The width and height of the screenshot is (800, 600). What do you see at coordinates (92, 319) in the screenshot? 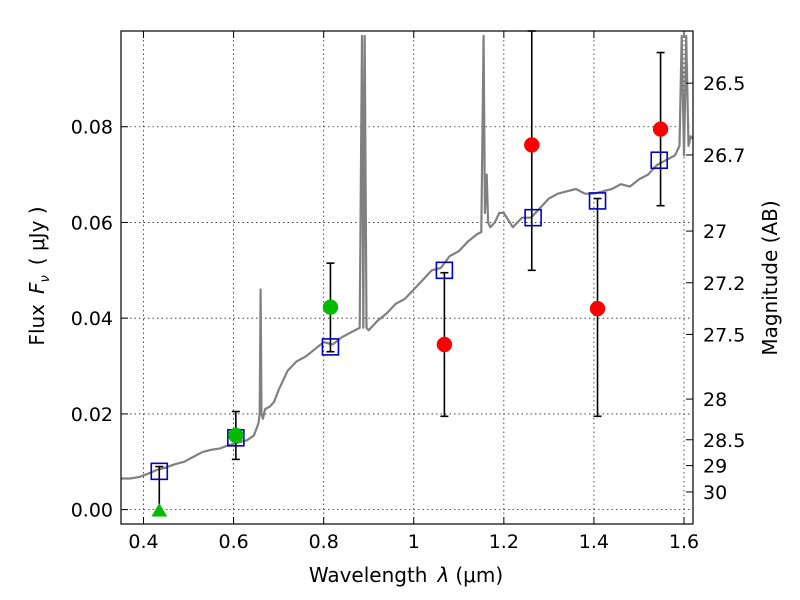
I see `y-tick-label: 0.04` at bounding box center [92, 319].